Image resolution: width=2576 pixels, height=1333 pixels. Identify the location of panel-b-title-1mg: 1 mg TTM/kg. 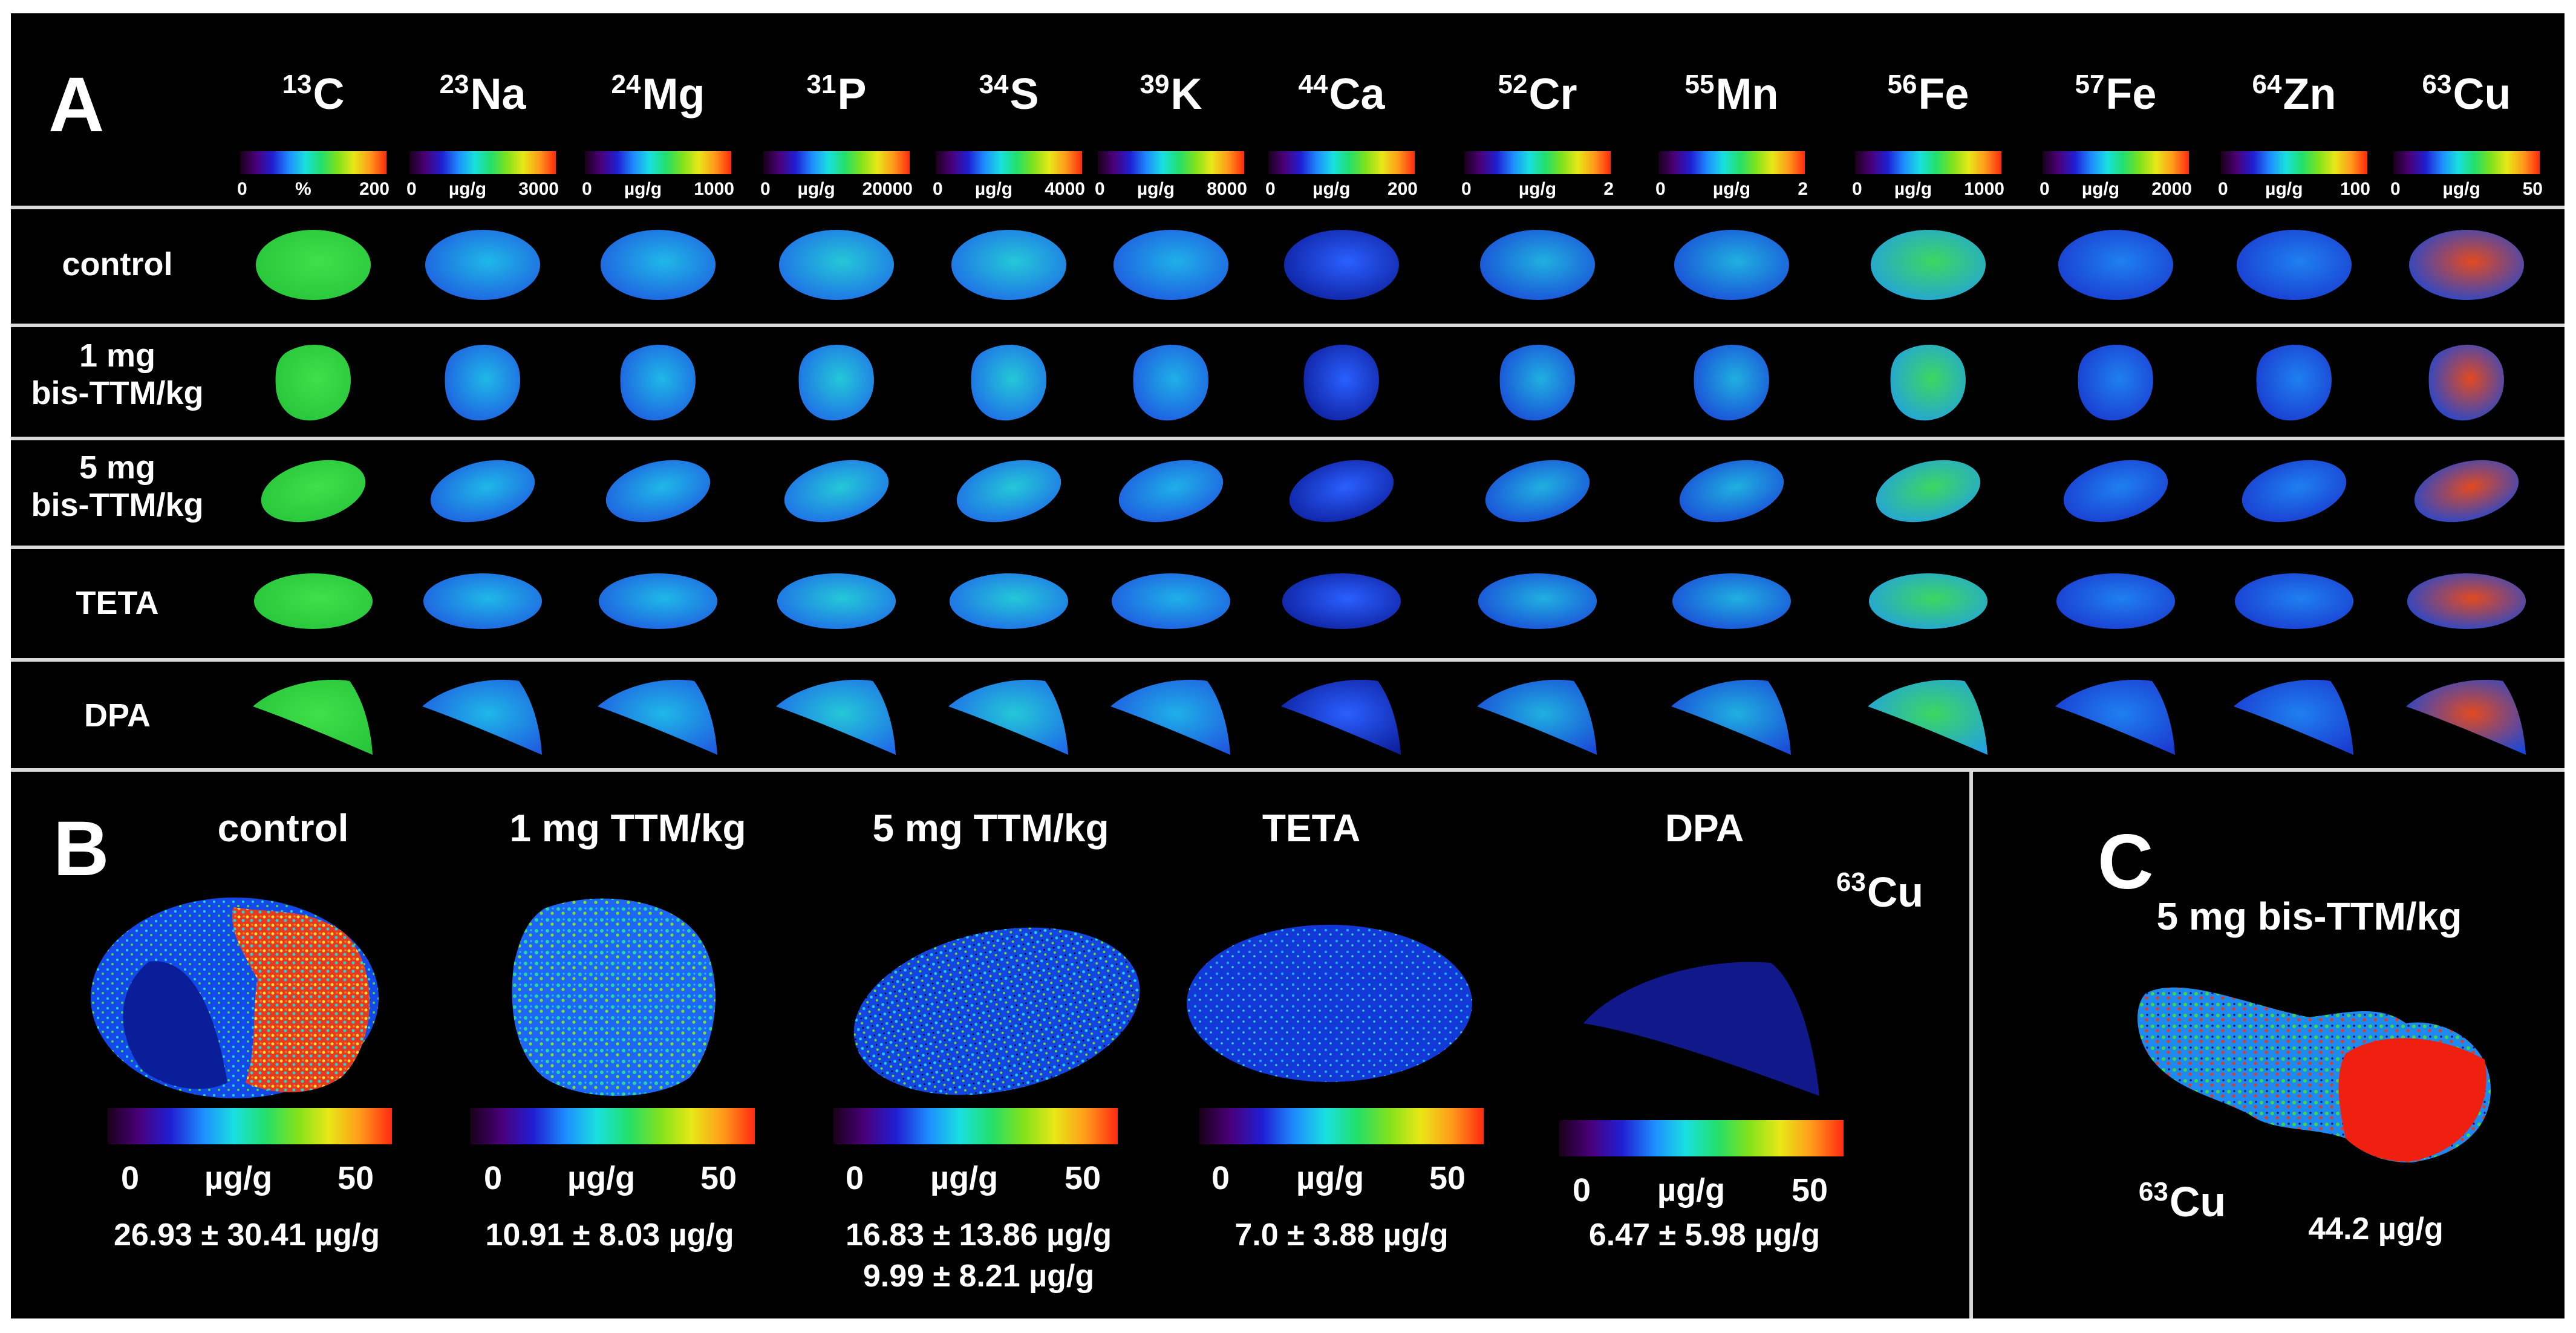
(627, 828).